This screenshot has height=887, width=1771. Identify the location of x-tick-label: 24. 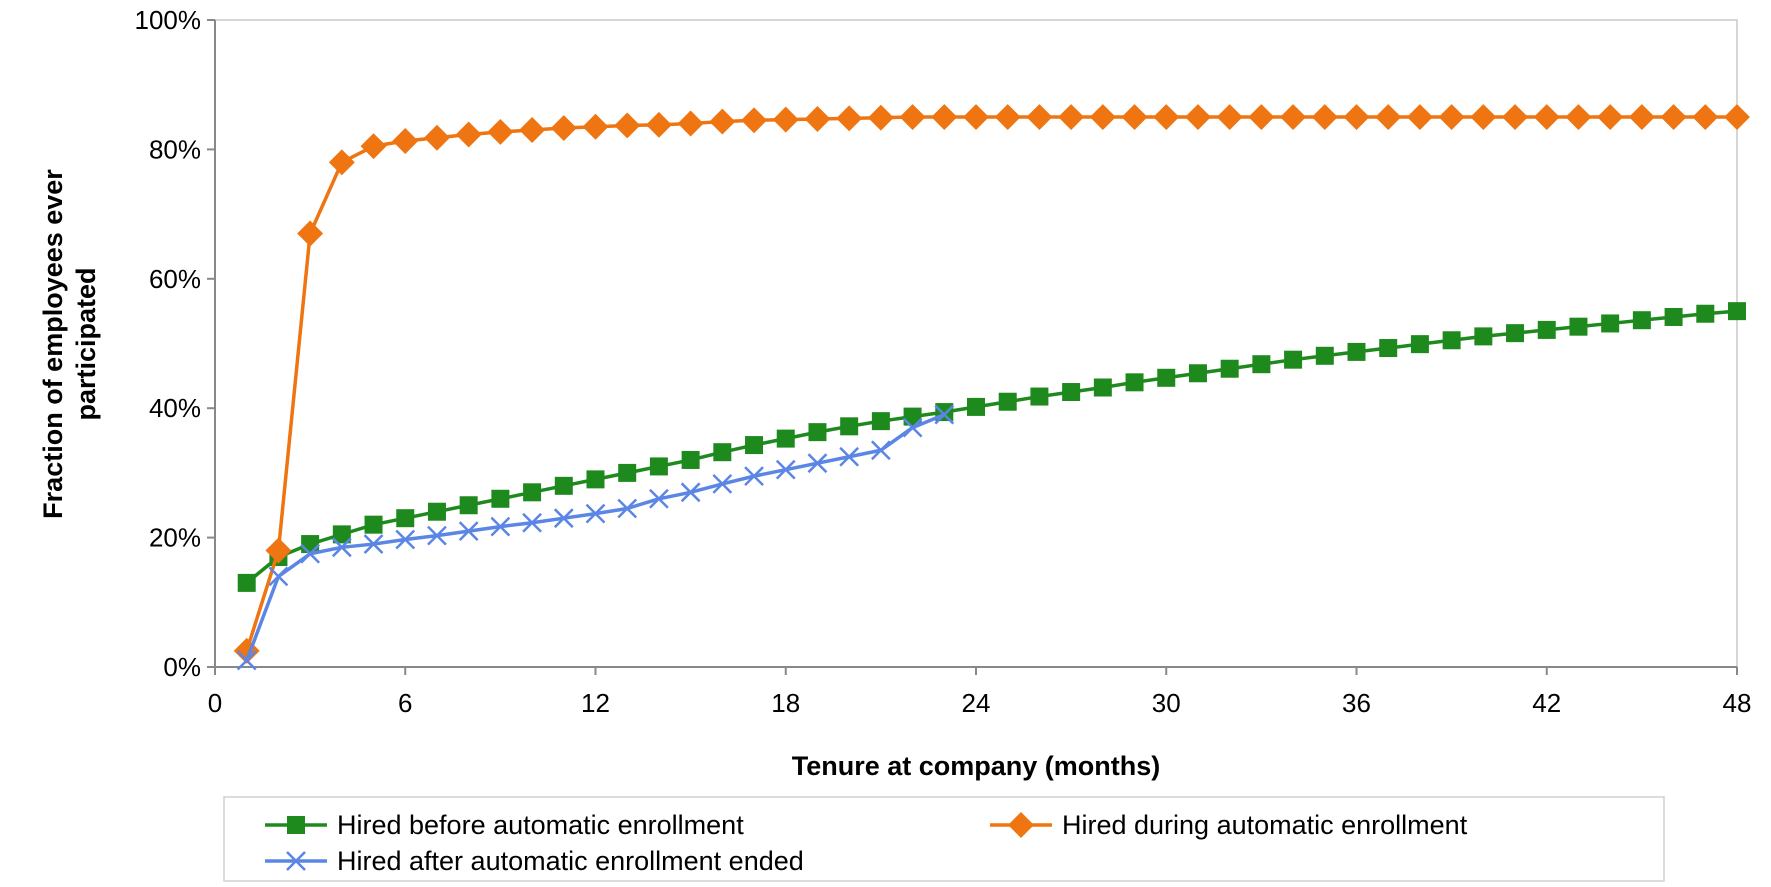
(976, 703).